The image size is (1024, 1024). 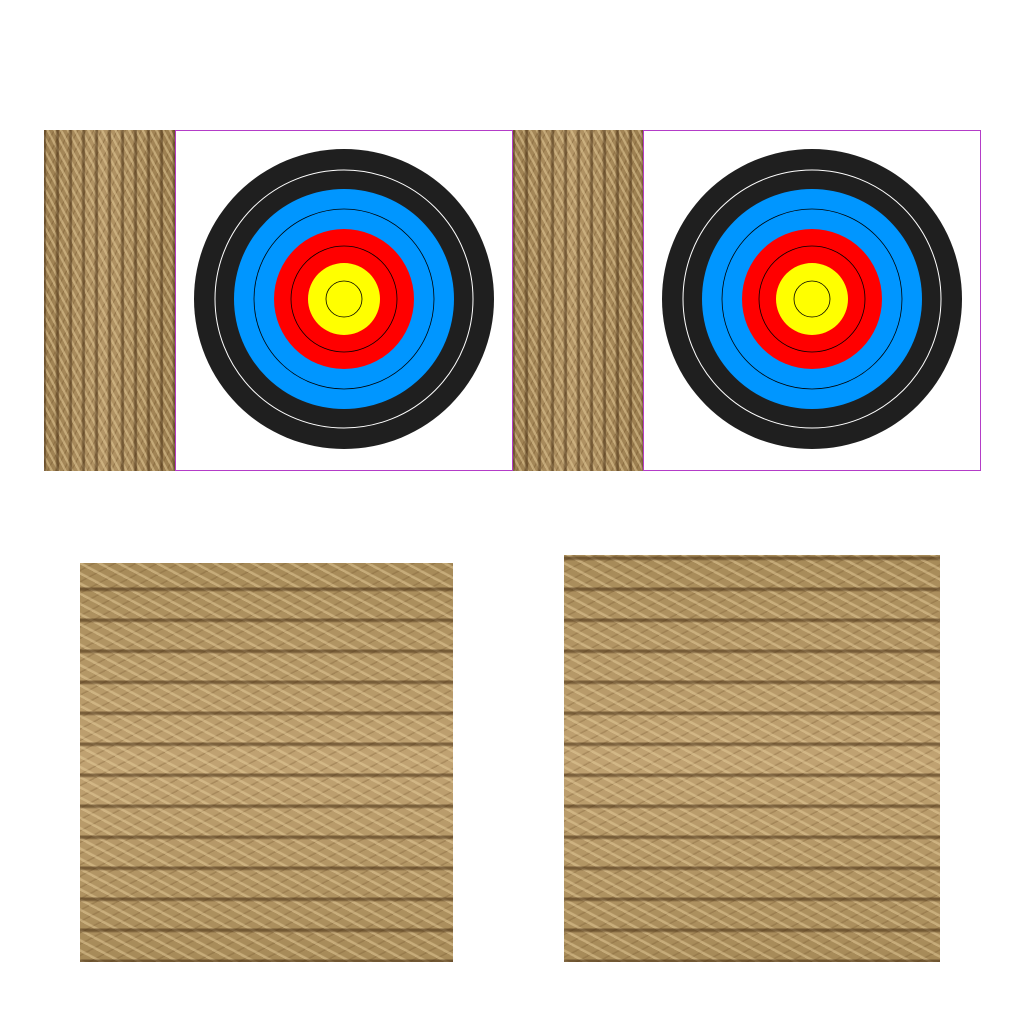 What do you see at coordinates (109, 300) in the screenshot?
I see `rope-strip-left` at bounding box center [109, 300].